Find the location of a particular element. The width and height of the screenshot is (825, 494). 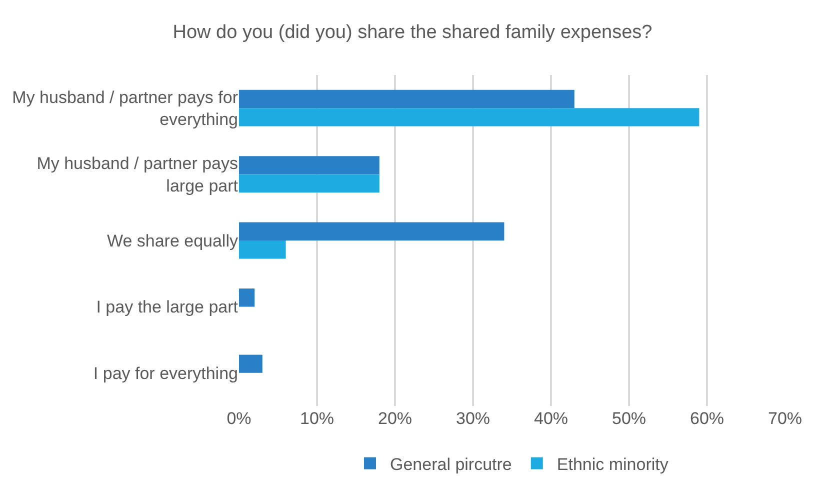

x-tick-label: 40% is located at coordinates (551, 418).